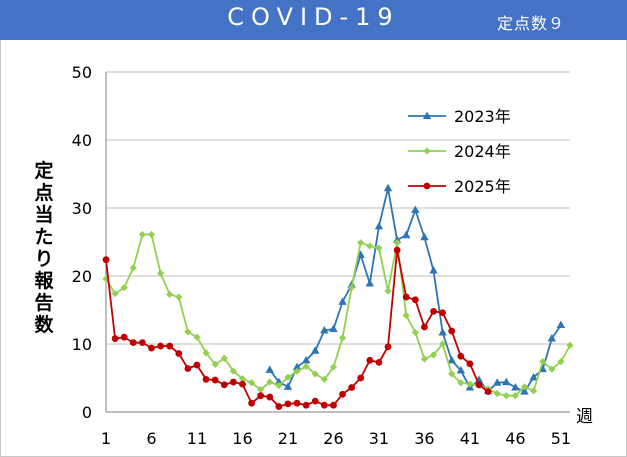 The height and width of the screenshot is (457, 627). I want to click on x-tick-label: 16, so click(242, 438).